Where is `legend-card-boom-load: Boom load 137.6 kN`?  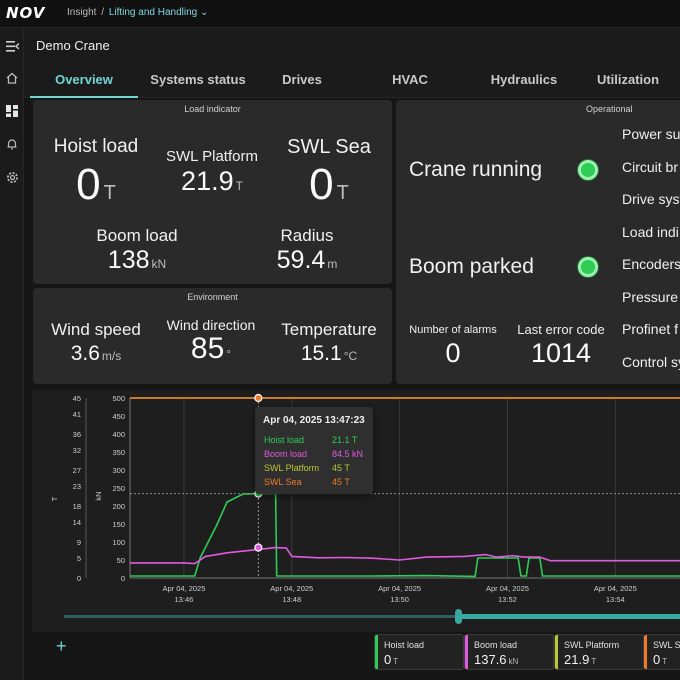
legend-card-boom-load: Boom load 137.6 kN is located at coordinates (509, 652).